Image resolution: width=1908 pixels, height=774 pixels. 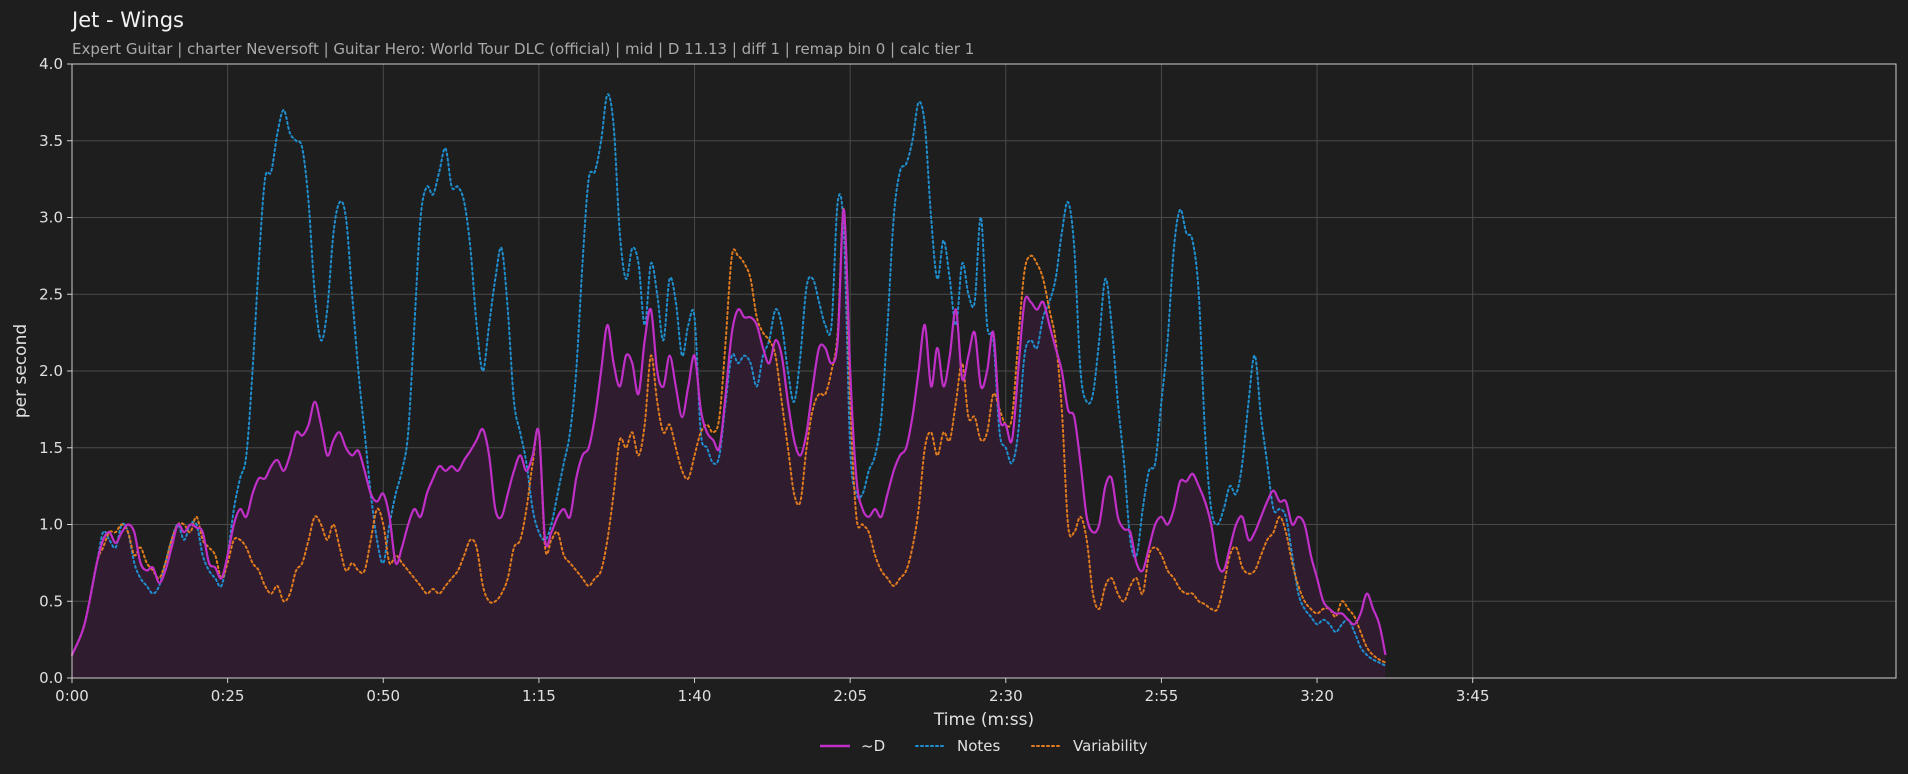 I want to click on y-tick-label: 2.0, so click(x=51, y=371).